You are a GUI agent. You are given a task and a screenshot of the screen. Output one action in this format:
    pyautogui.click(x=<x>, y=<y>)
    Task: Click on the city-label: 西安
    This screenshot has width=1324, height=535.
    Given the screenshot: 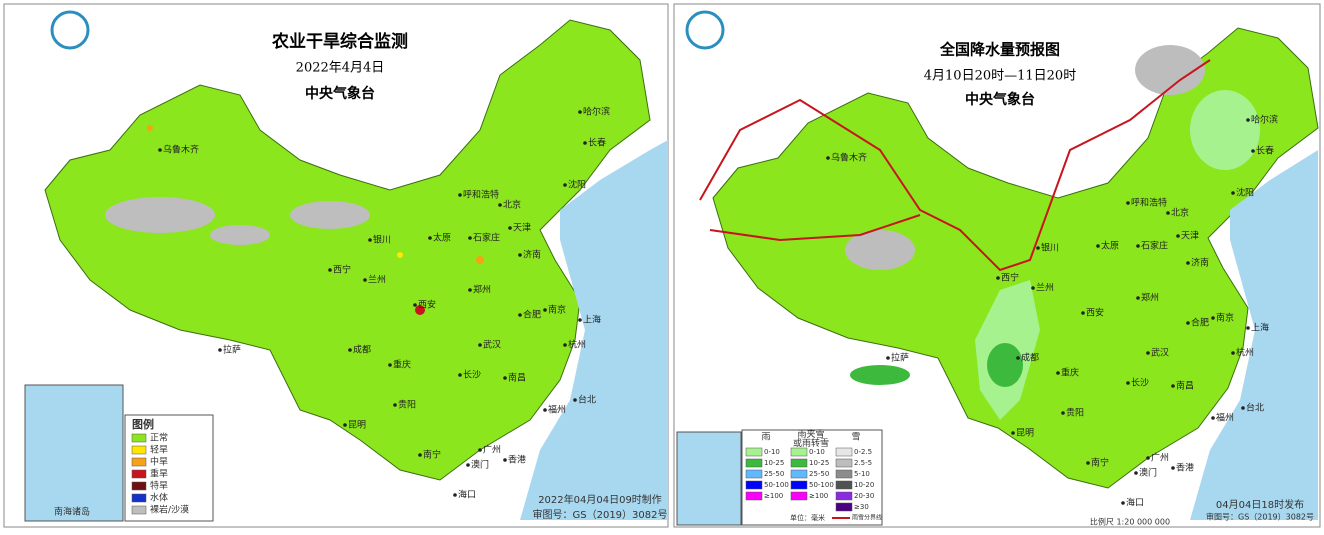 What is the action you would take?
    pyautogui.click(x=1095, y=313)
    